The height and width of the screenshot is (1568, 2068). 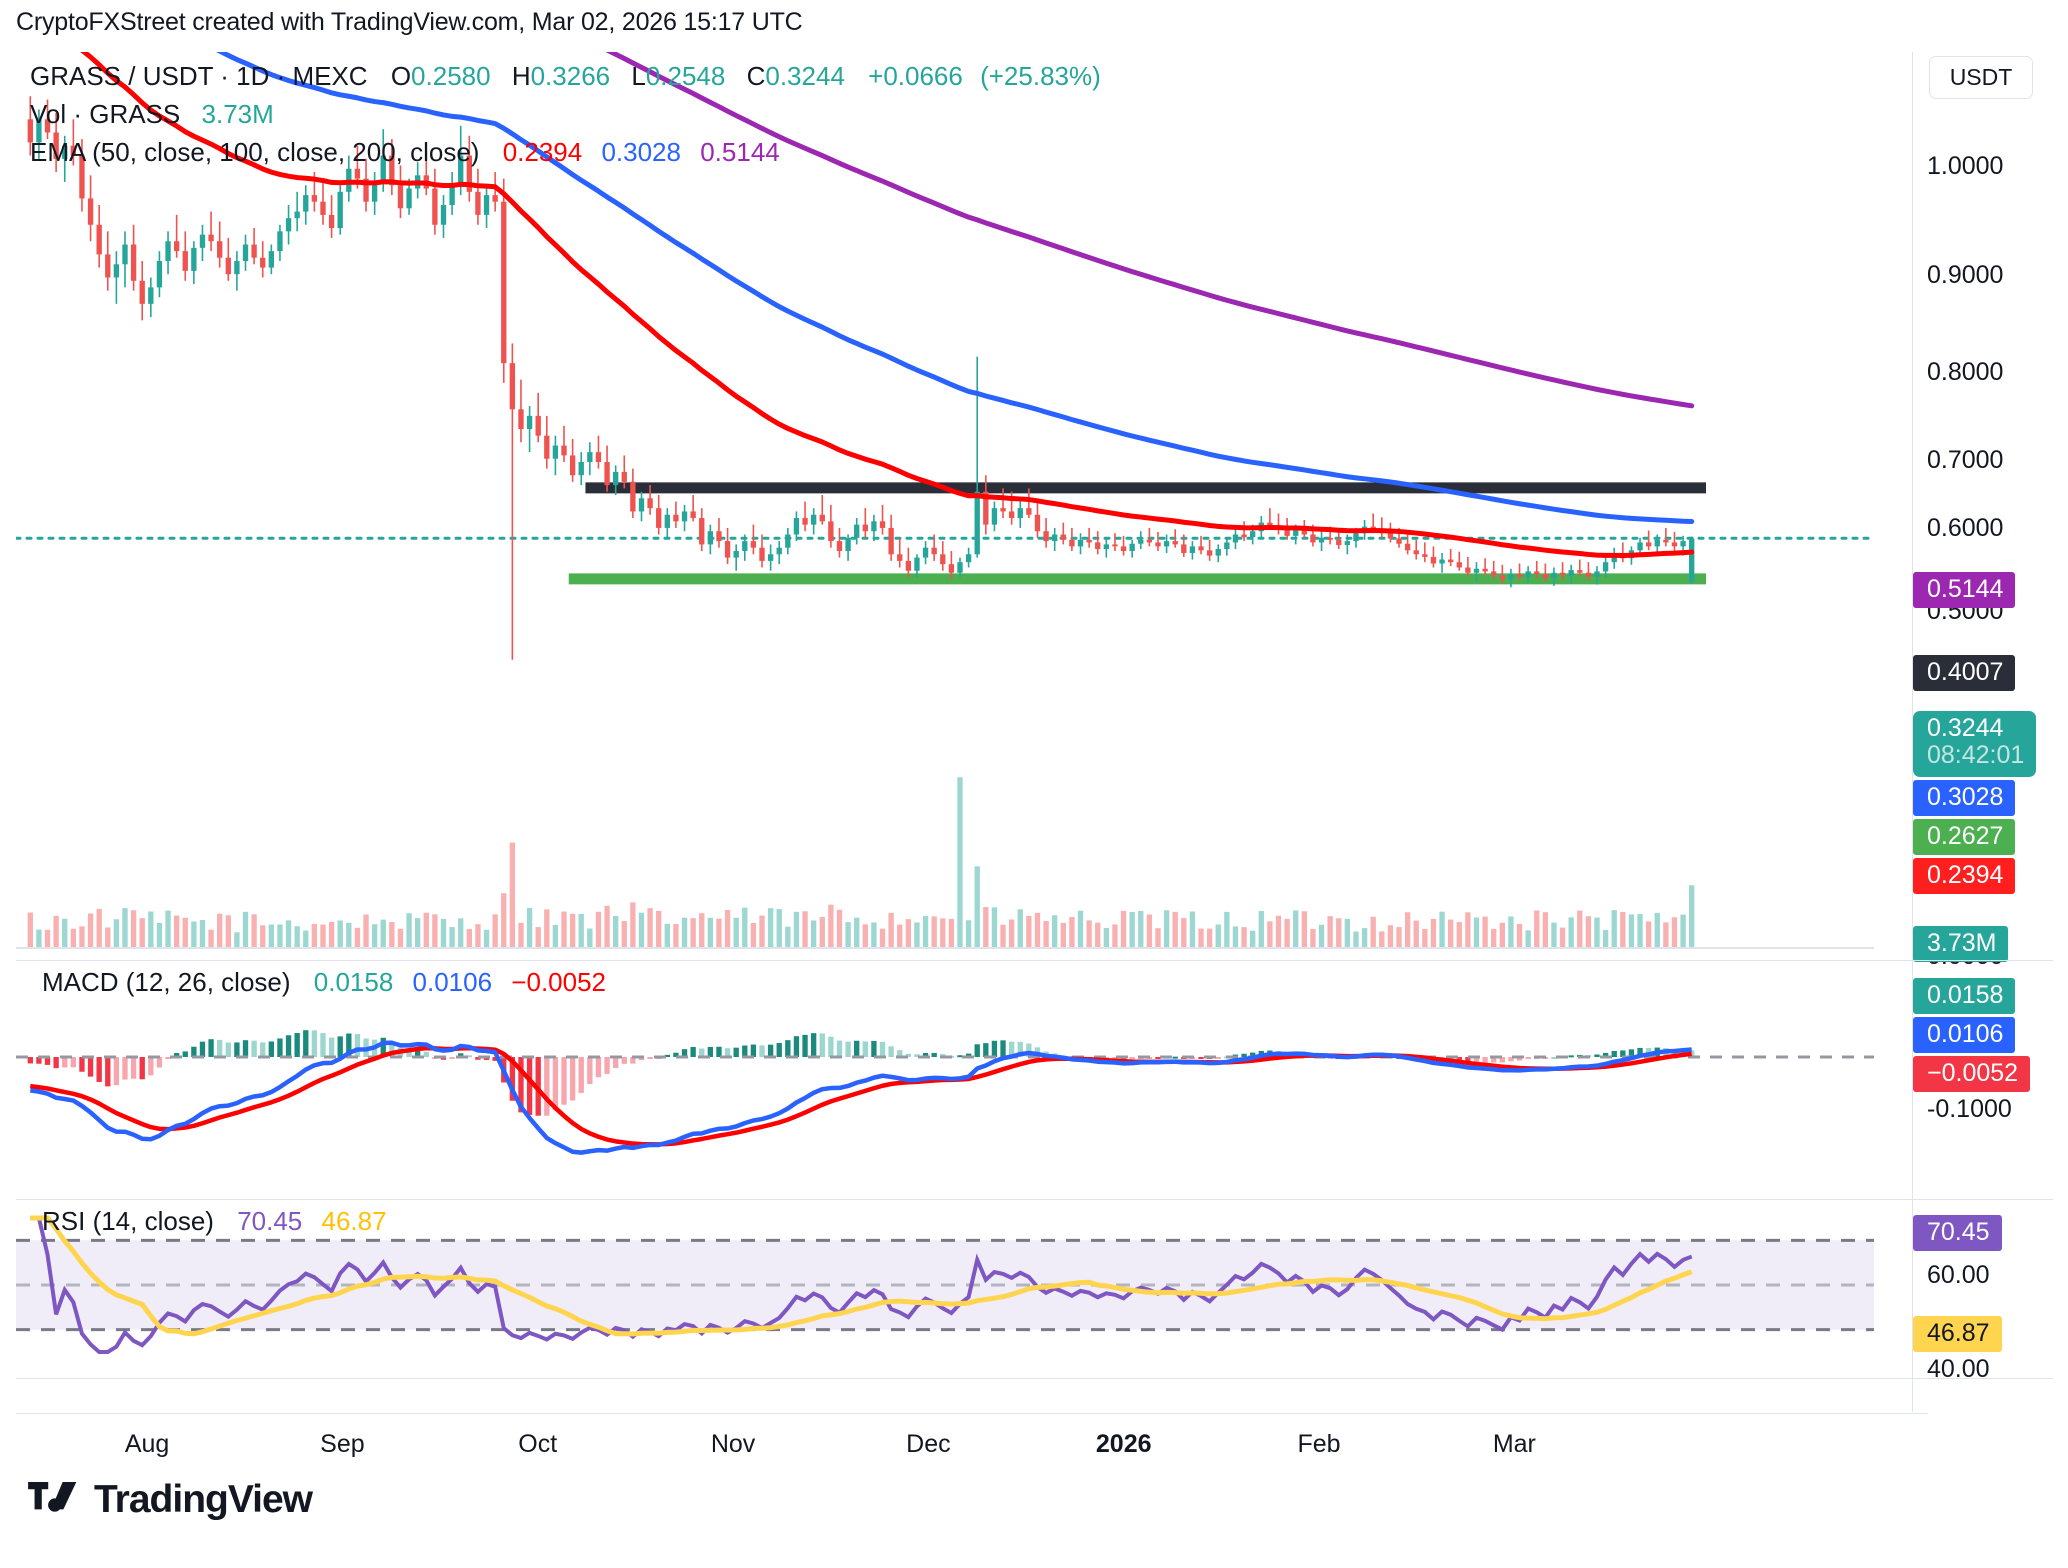 I want to click on support-price-badge: 0.2627, so click(x=1964, y=837).